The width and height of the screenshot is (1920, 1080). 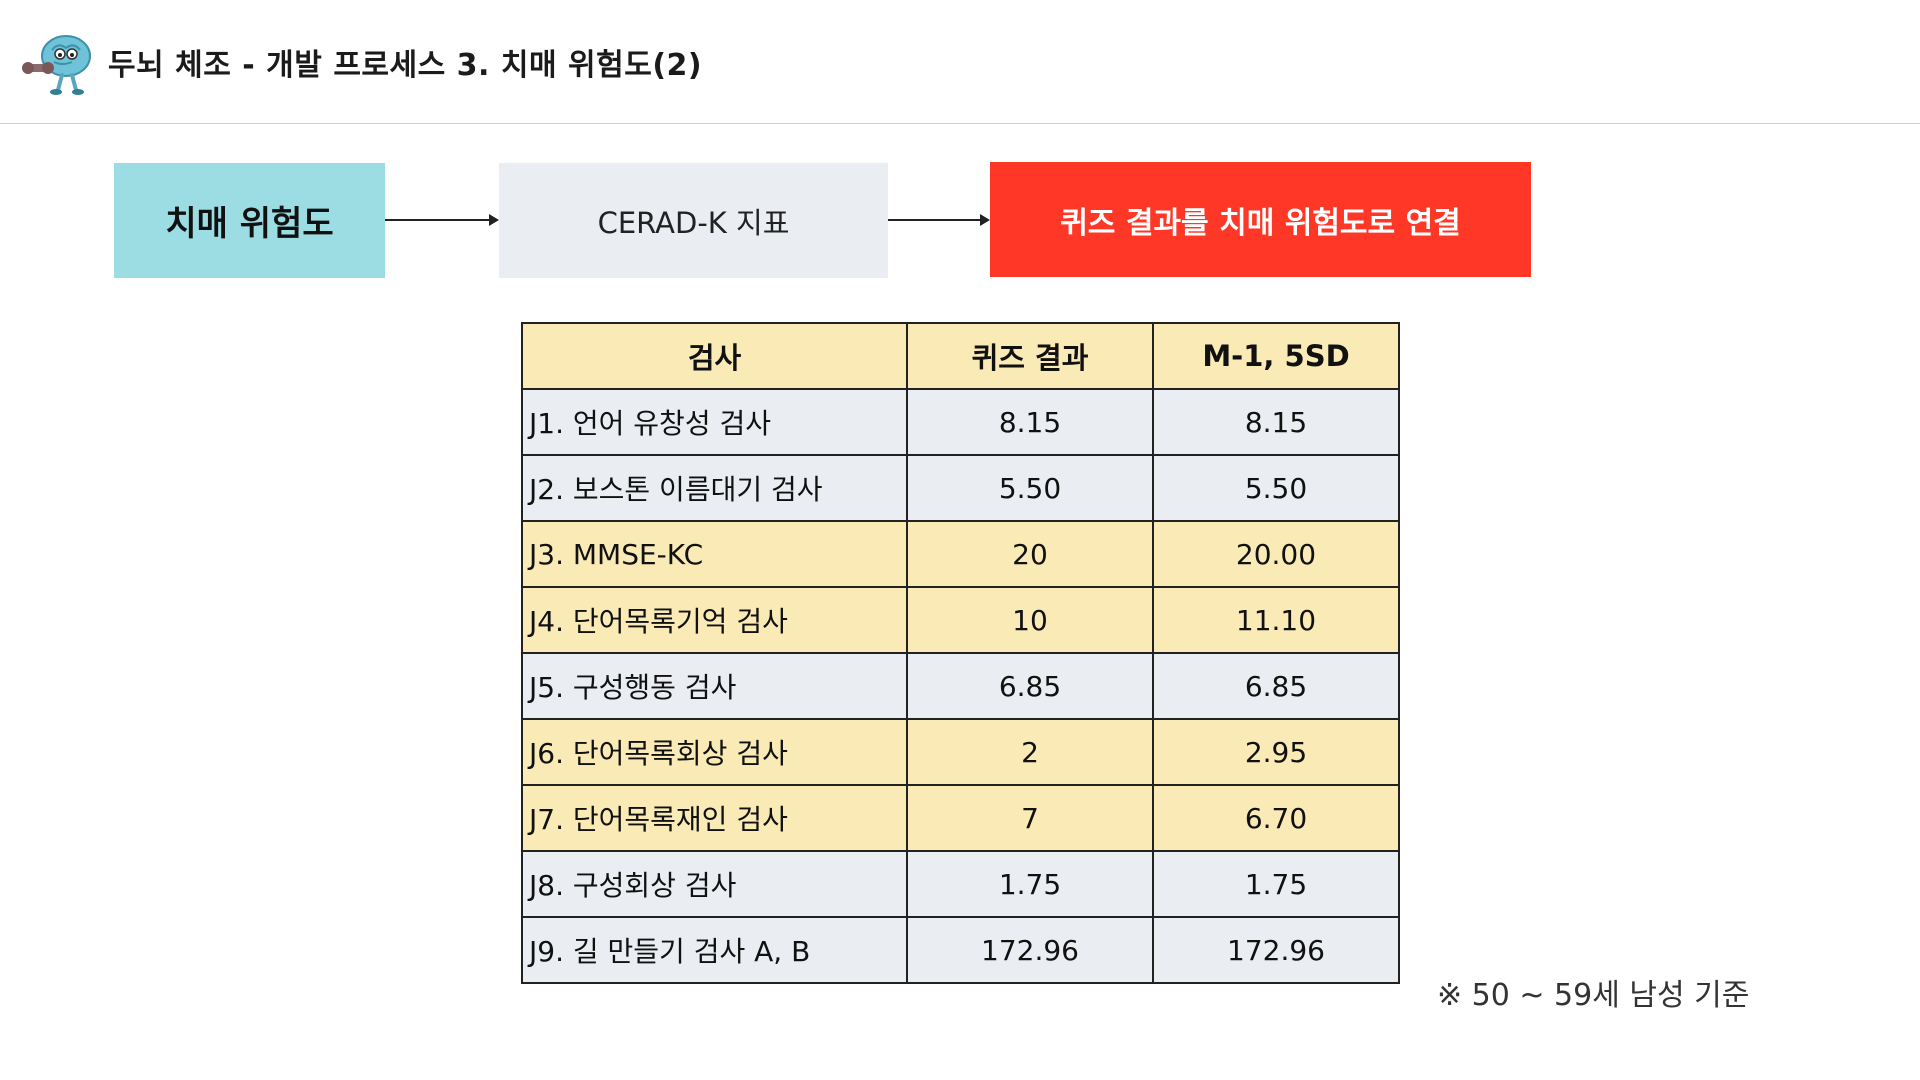 I want to click on sd-value: 11.10, so click(x=1276, y=620).